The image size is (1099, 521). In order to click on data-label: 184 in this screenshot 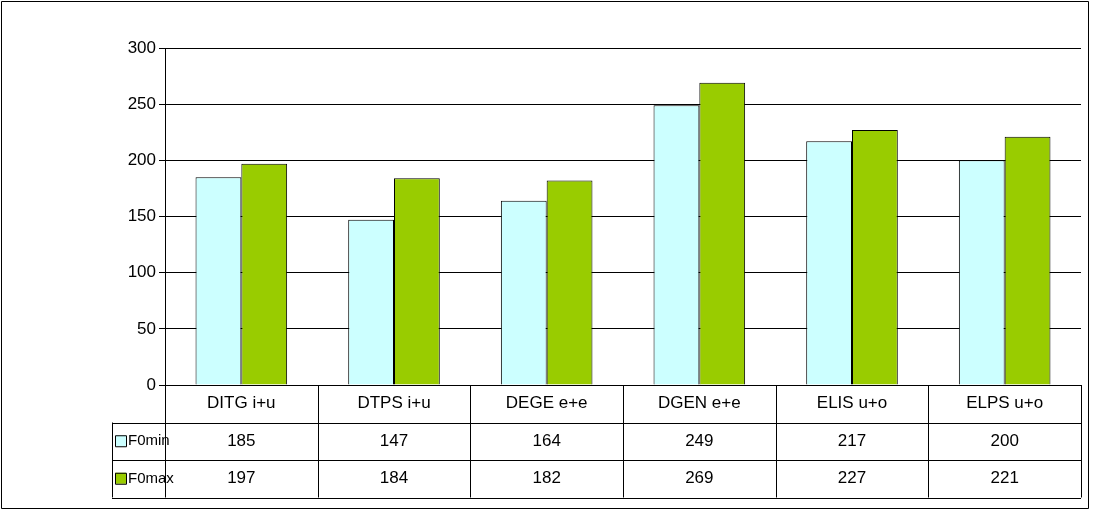, I will do `click(394, 478)`.